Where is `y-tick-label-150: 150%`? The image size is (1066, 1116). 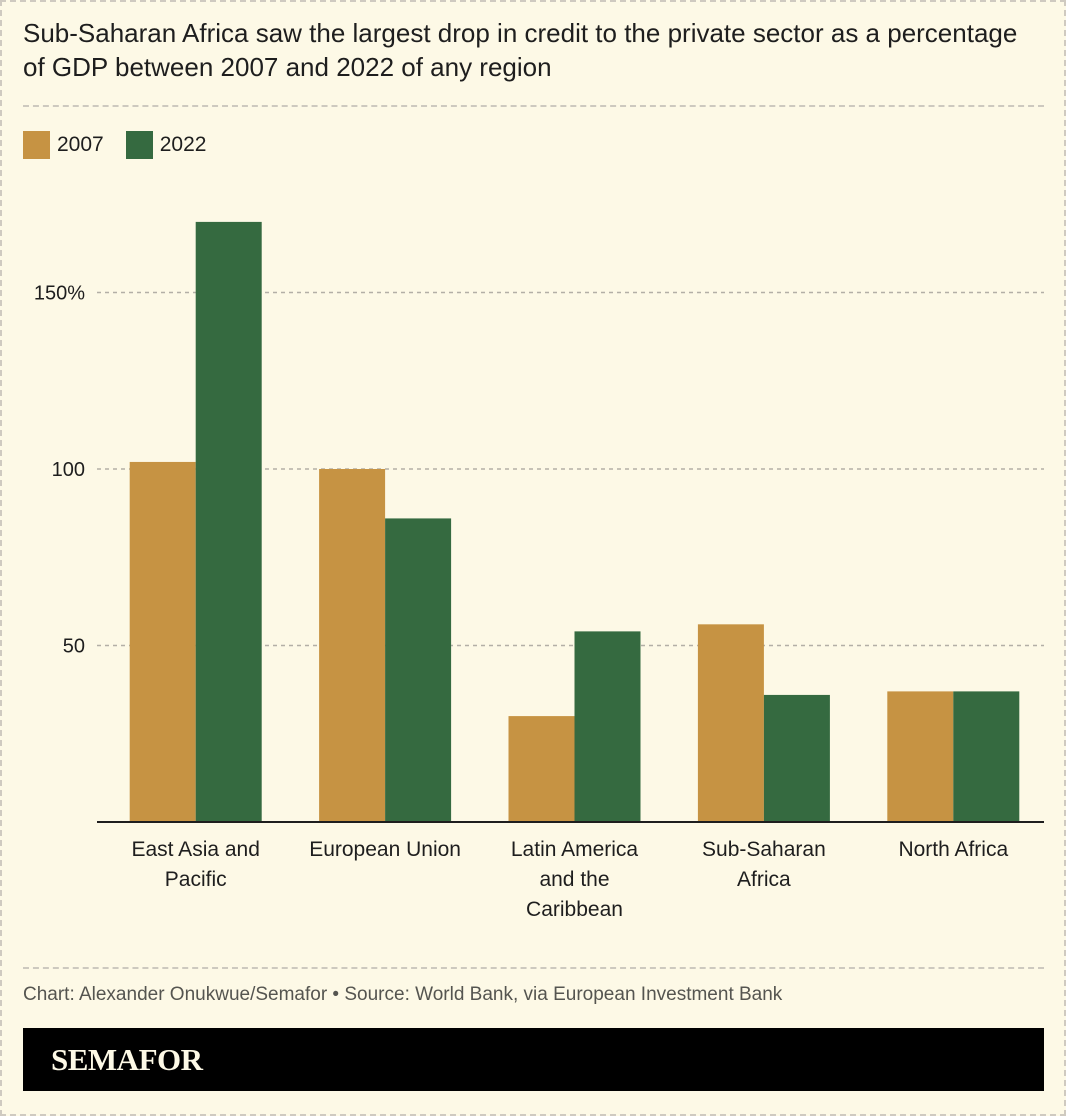
y-tick-label-150: 150% is located at coordinates (59, 294).